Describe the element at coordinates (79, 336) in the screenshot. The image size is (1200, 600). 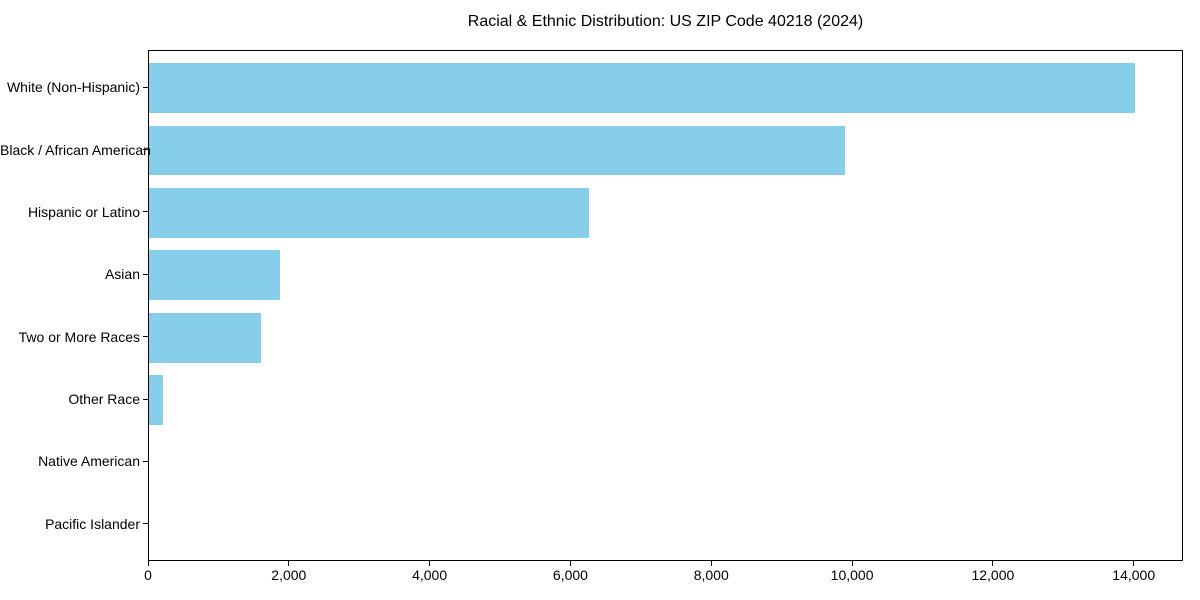
I see `y-tick-label: Two or More Races` at that location.